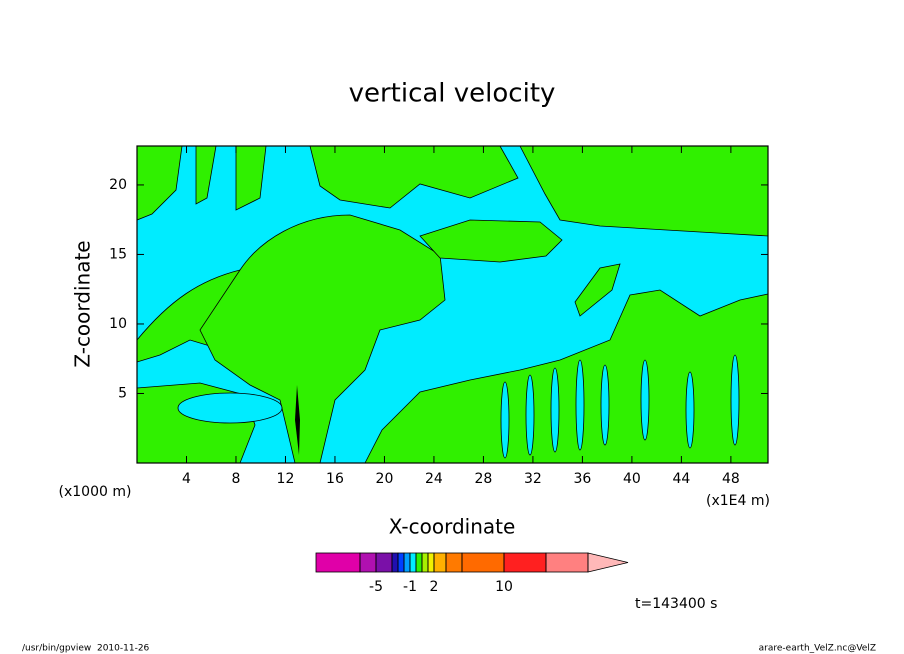 Image resolution: width=904 pixels, height=654 pixels. I want to click on y-tick-label: 10, so click(118, 324).